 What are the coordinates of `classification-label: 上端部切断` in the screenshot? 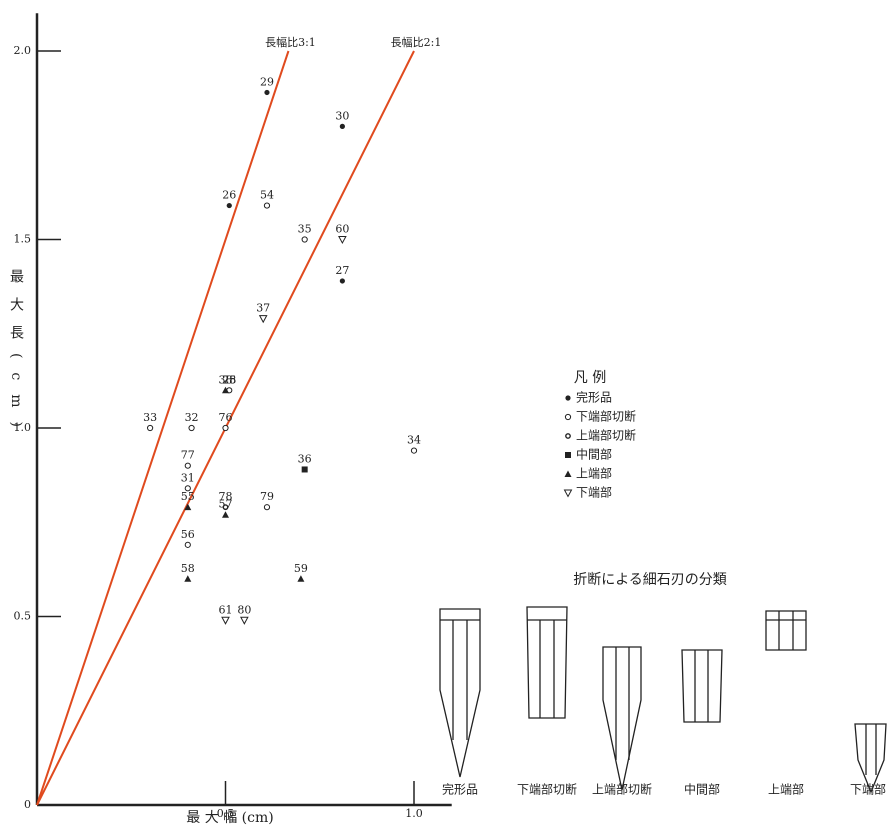 It's located at (622, 789).